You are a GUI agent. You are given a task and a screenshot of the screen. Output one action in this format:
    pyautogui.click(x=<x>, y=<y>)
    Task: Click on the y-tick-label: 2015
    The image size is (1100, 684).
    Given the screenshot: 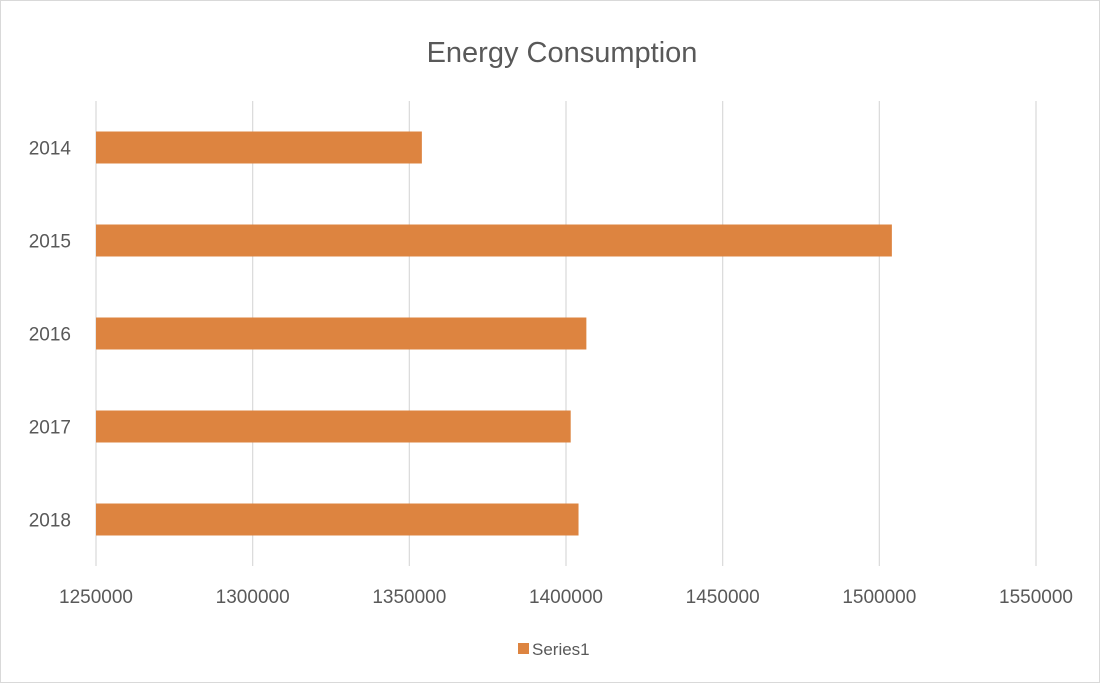 What is the action you would take?
    pyautogui.click(x=50, y=242)
    